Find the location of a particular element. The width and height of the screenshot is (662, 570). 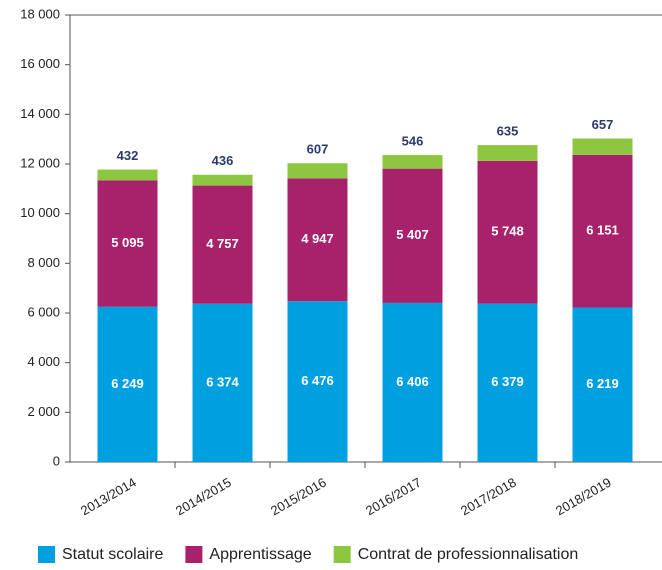

data-label: 5 095 is located at coordinates (127, 242).